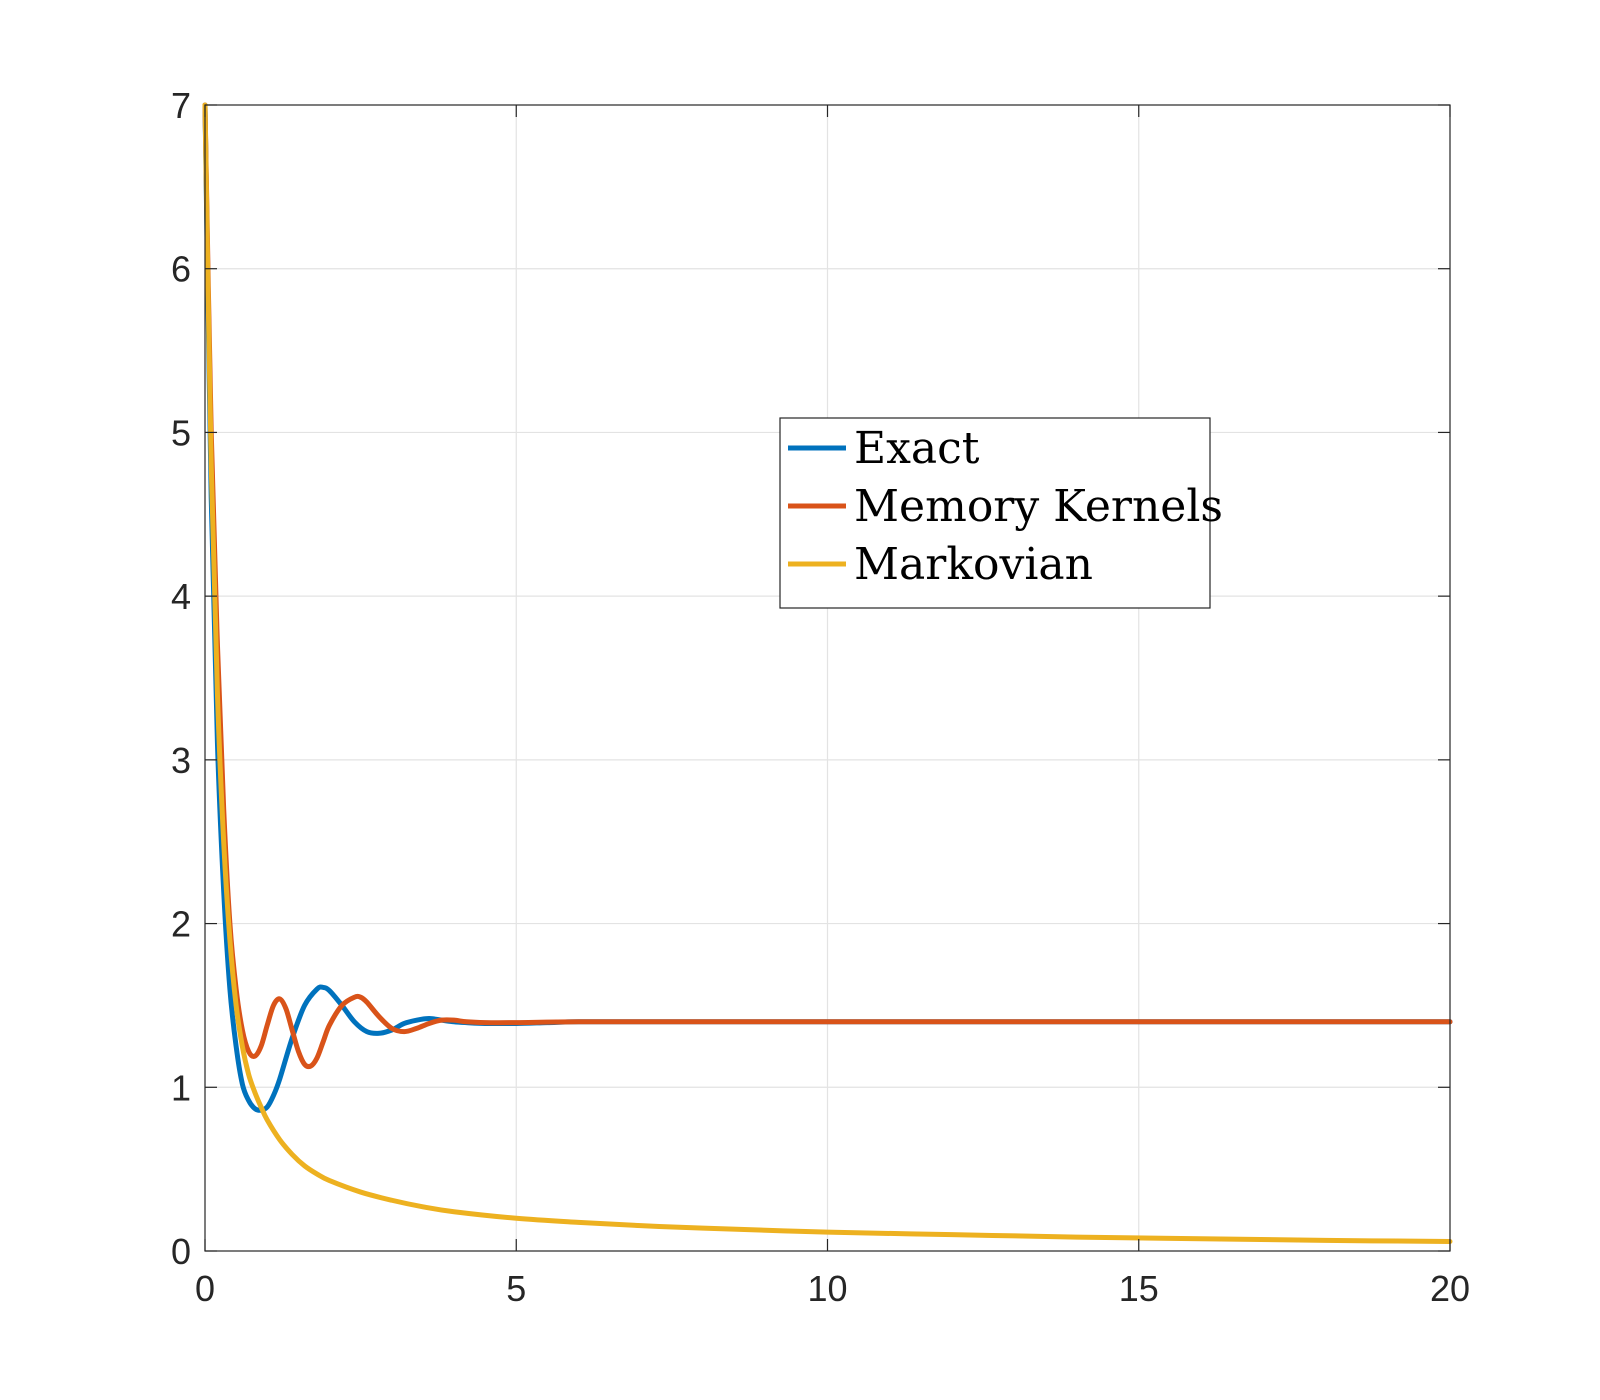 The height and width of the screenshot is (1400, 1600). I want to click on y-tick-label: 4, so click(181, 596).